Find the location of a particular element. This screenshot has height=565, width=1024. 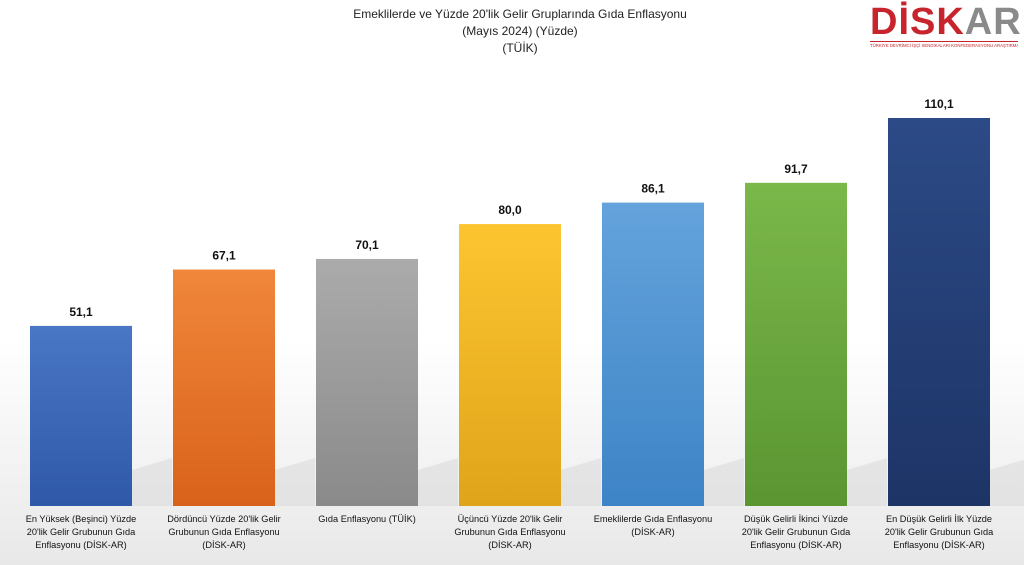

category-label: Gıda Enflasyonu (TÜİK) is located at coordinates (367, 519).